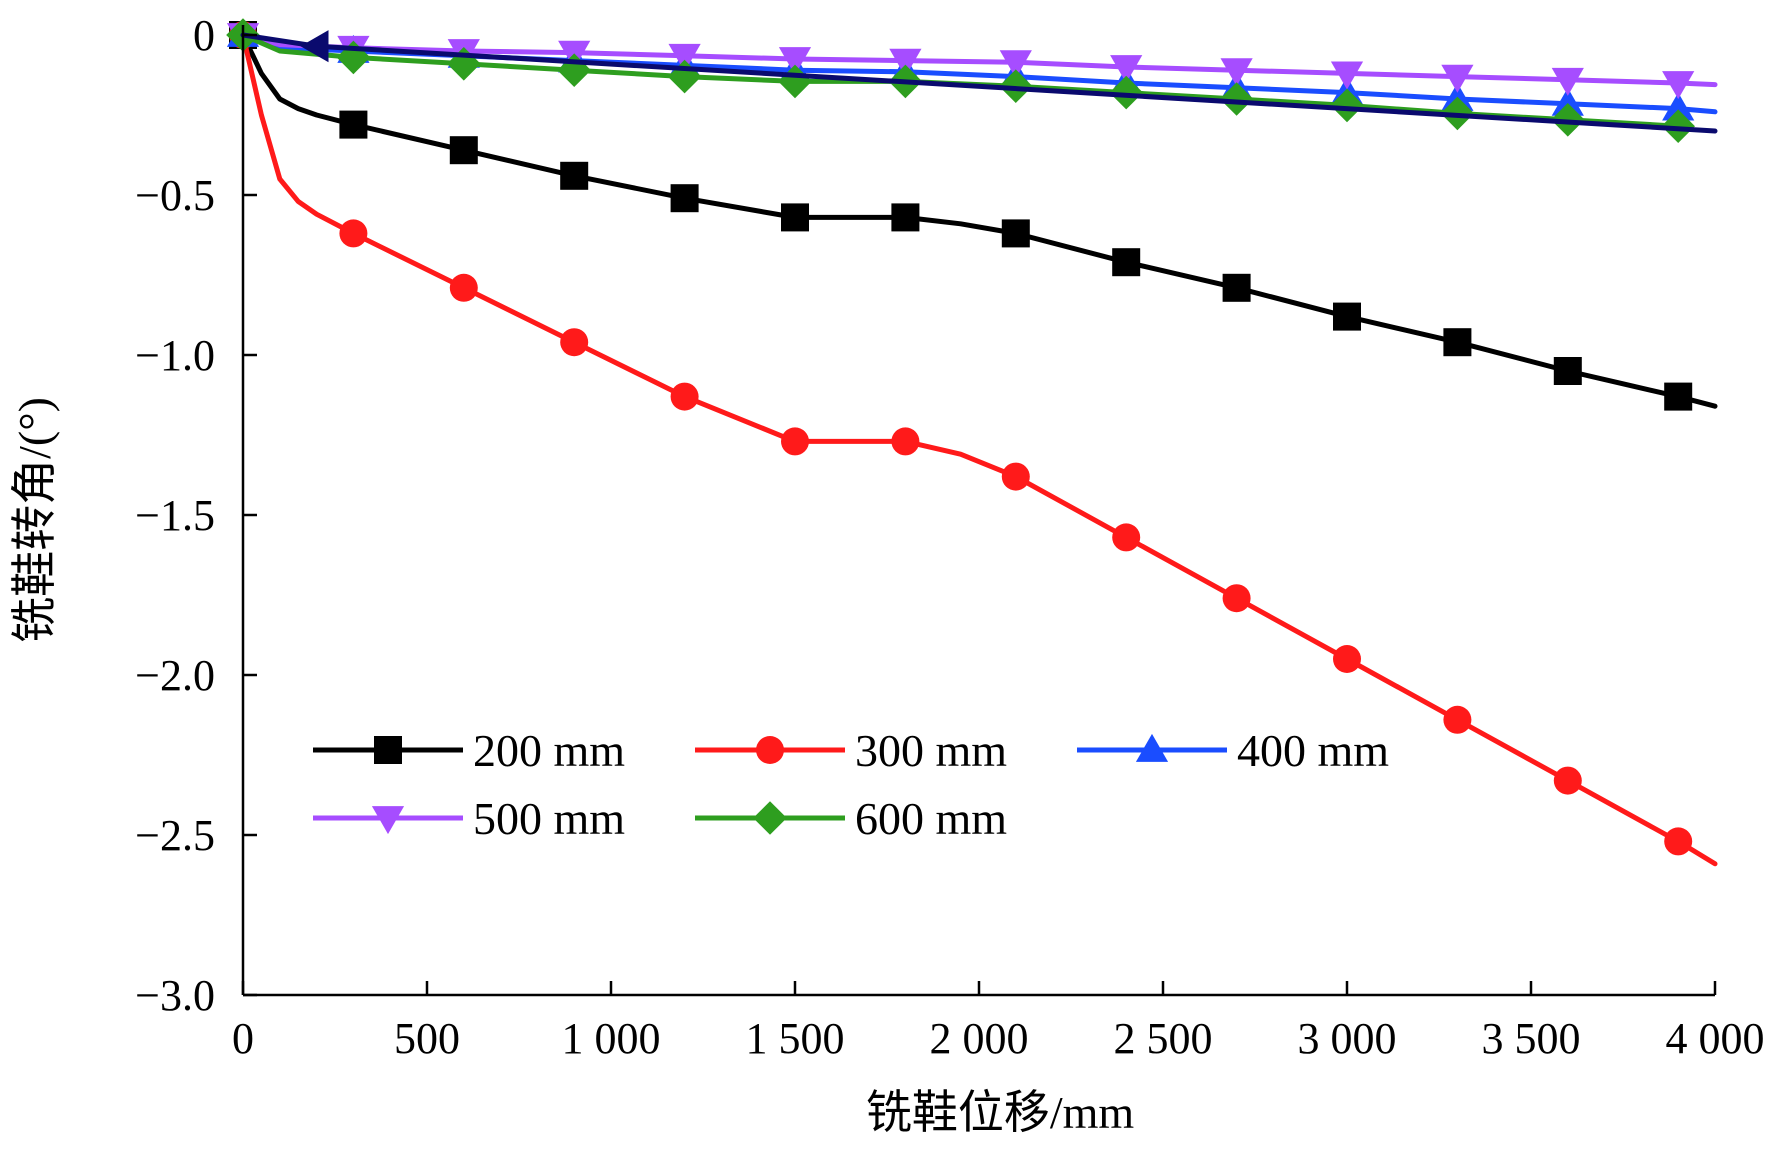 The width and height of the screenshot is (1777, 1156). What do you see at coordinates (851, 818) in the screenshot?
I see `legend-item-600-mm: 600 mm` at bounding box center [851, 818].